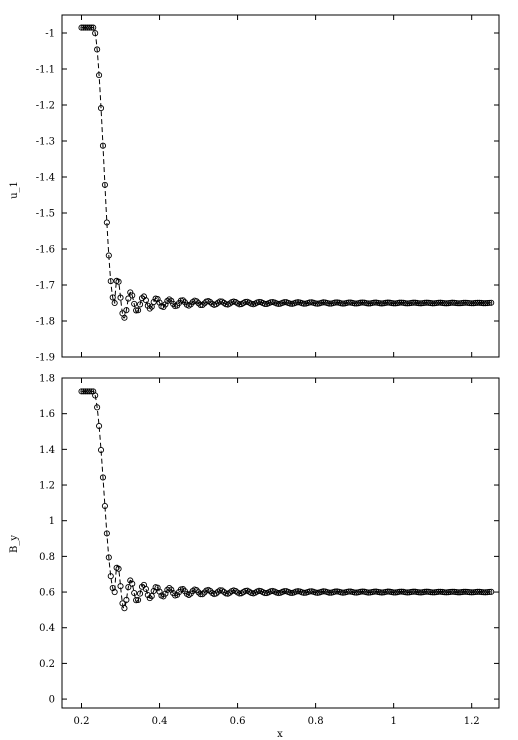  Describe the element at coordinates (45, 106) in the screenshot. I see `y-tick-label-u1: -1.2` at that location.